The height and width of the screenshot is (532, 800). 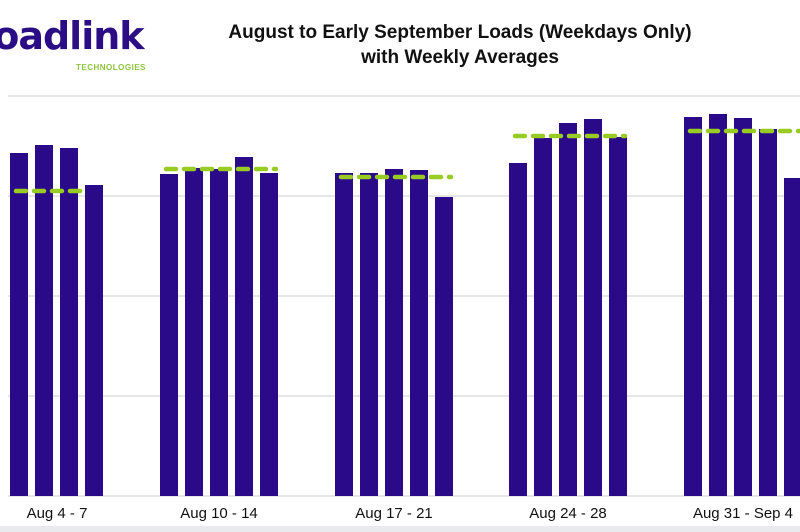 What do you see at coordinates (460, 57) in the screenshot?
I see `chart-subtitle: with Weekly Averages` at bounding box center [460, 57].